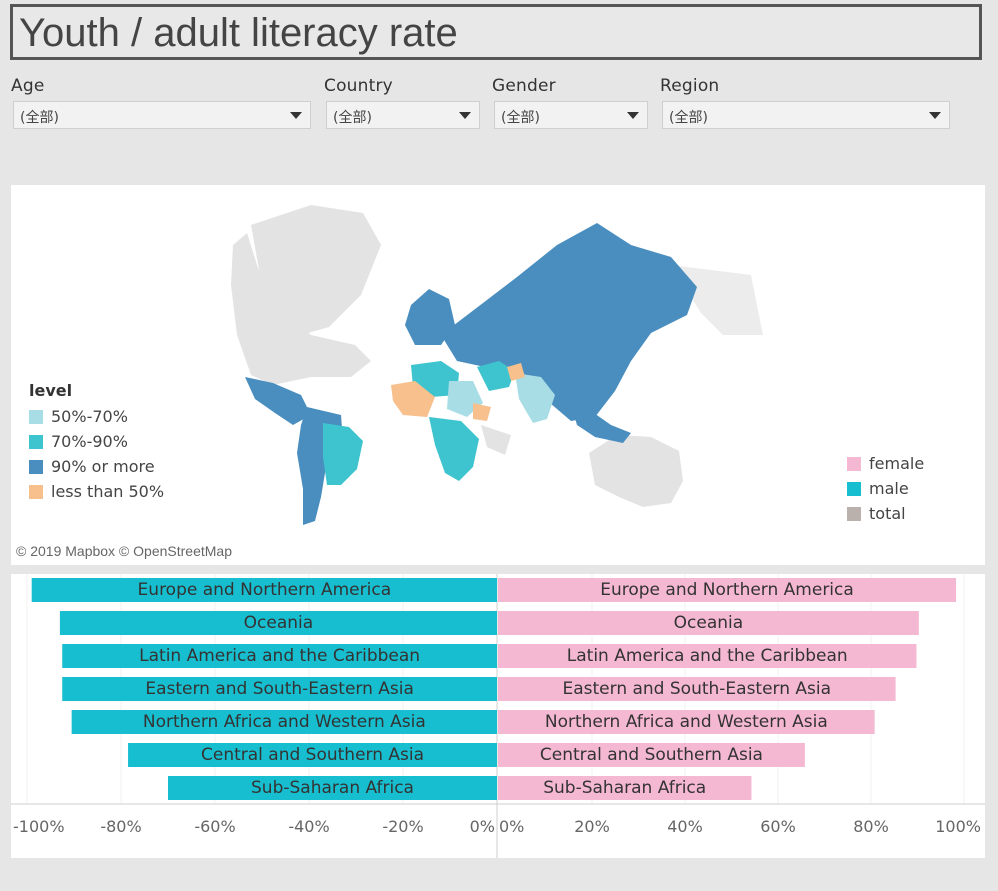 The height and width of the screenshot is (891, 998). Describe the element at coordinates (569, 322) in the screenshot. I see `map-russia-asia` at that location.